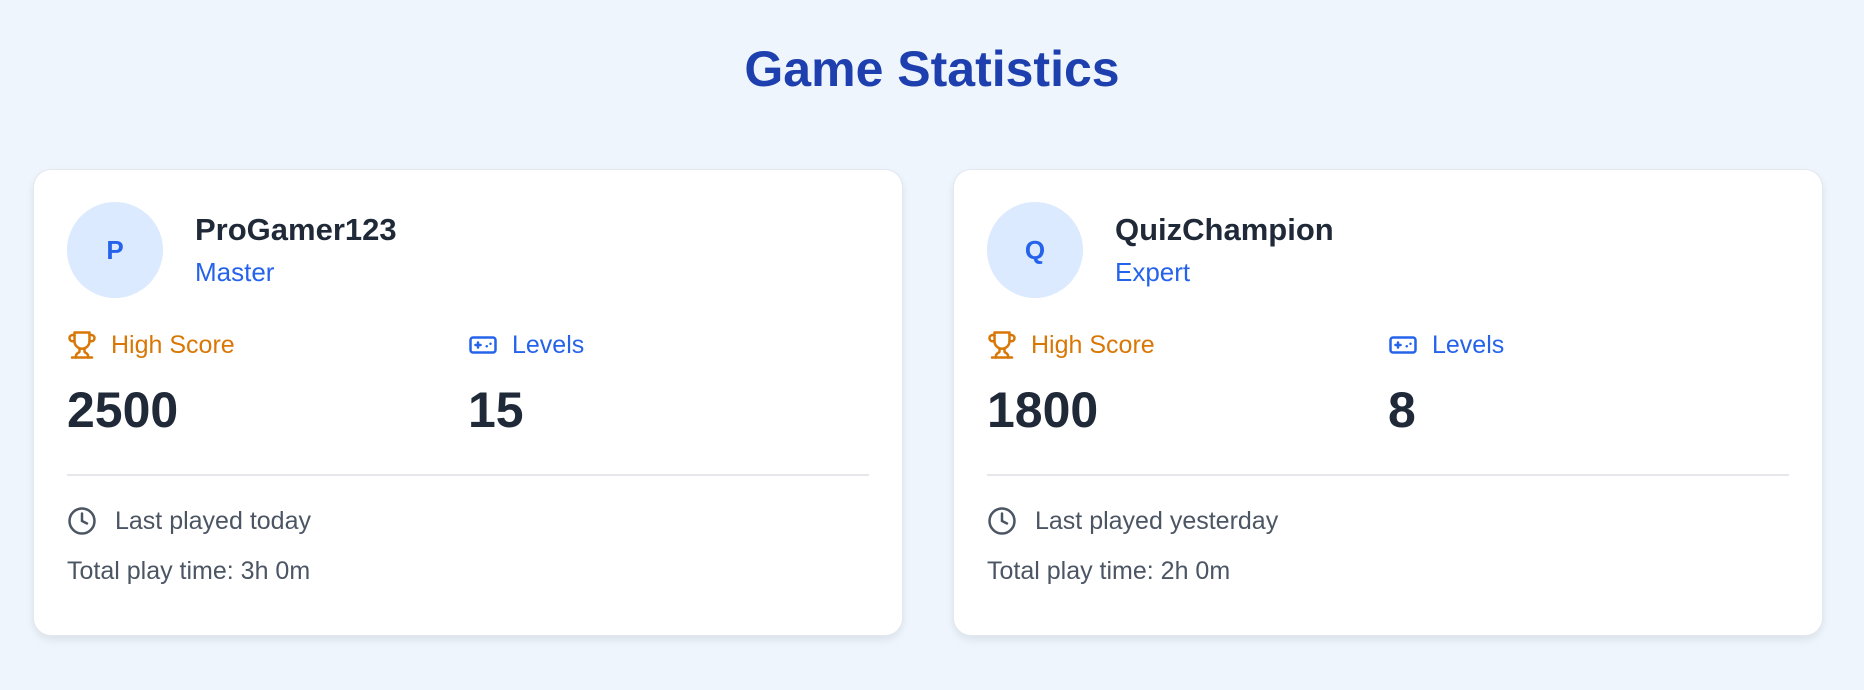 The image size is (1864, 690). I want to click on last-played: Last played yesterday, so click(1157, 521).